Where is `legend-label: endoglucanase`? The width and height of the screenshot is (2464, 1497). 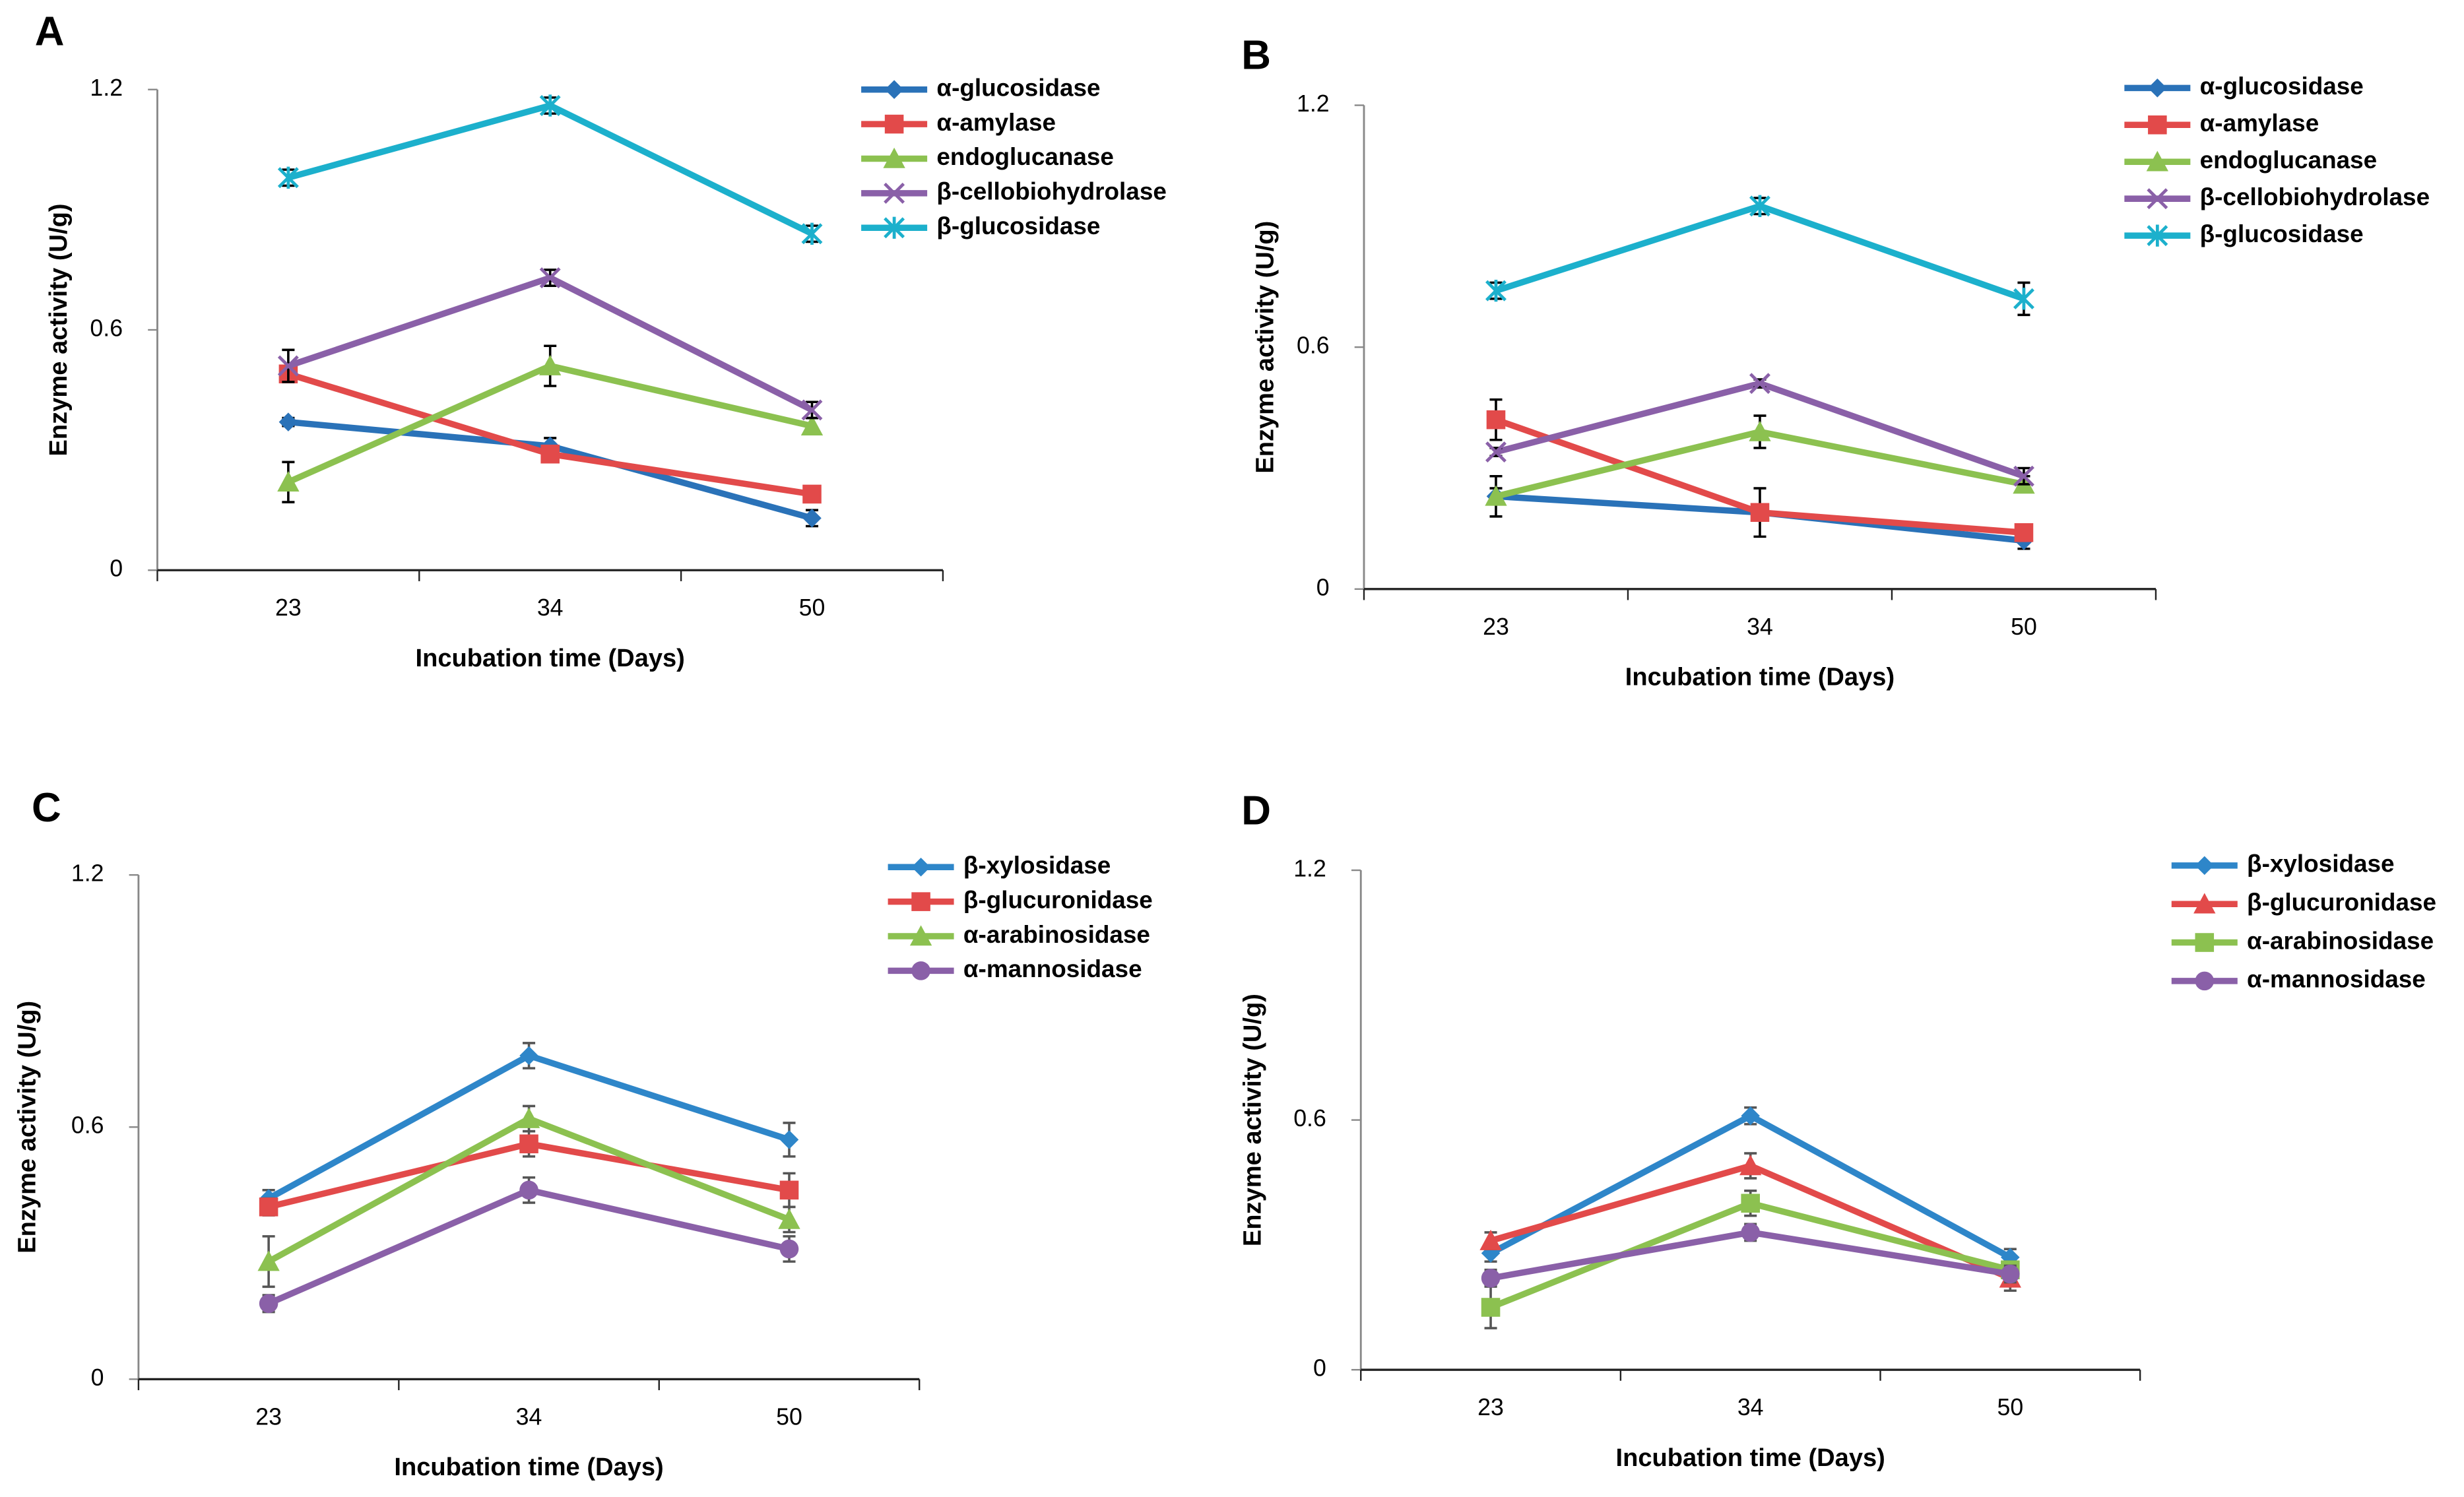 legend-label: endoglucanase is located at coordinates (2289, 160).